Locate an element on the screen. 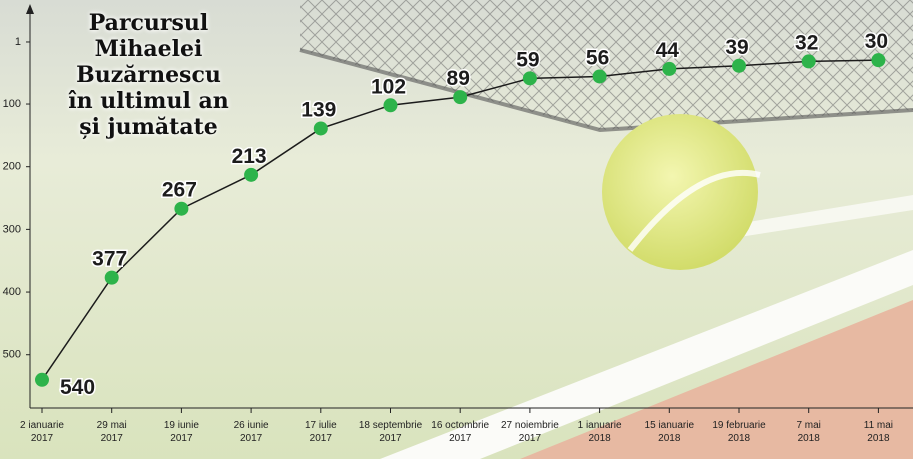 The width and height of the screenshot is (913, 459). x-tick-label: 26 iunie 2017 is located at coordinates (251, 432).